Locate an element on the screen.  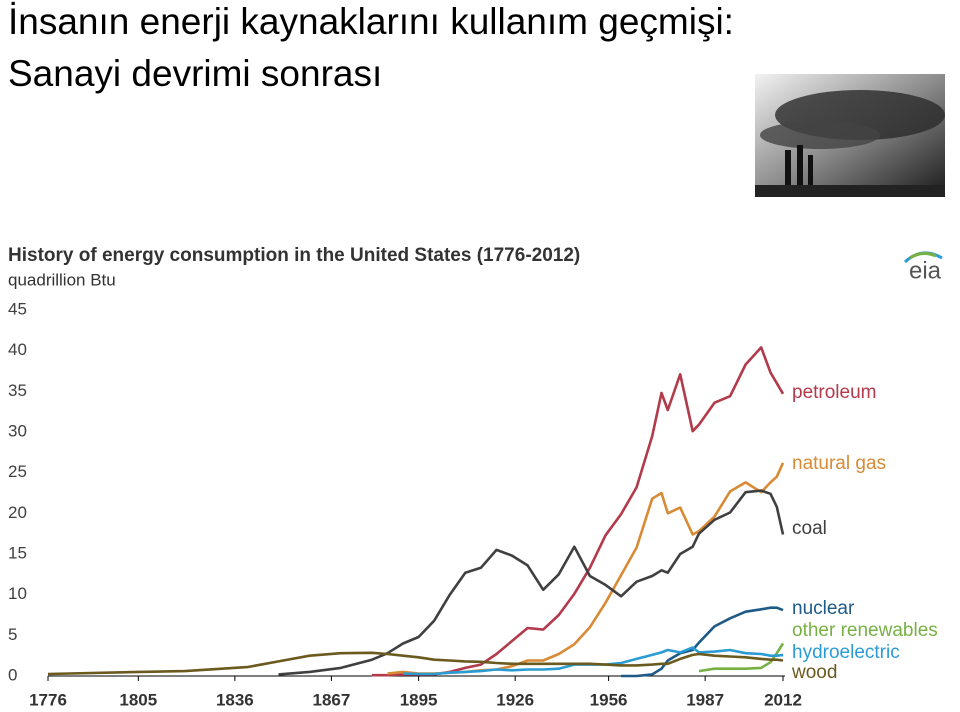
series-label: petroleum is located at coordinates (834, 392).